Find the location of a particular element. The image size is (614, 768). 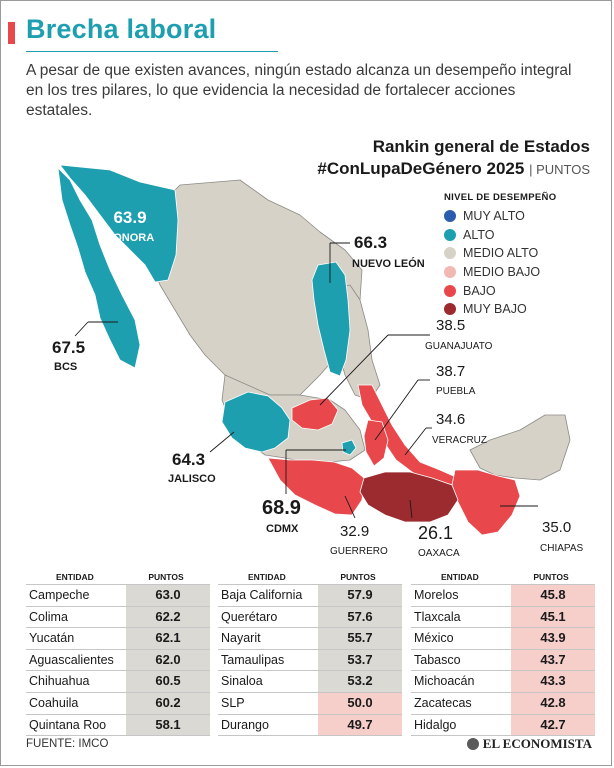

entity-name: Coahuila is located at coordinates (54, 702).